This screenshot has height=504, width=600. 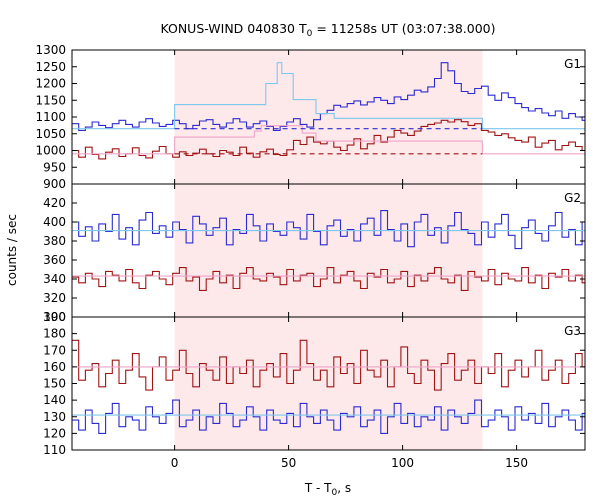 What do you see at coordinates (54, 417) in the screenshot?
I see `y-tick-label: 130` at bounding box center [54, 417].